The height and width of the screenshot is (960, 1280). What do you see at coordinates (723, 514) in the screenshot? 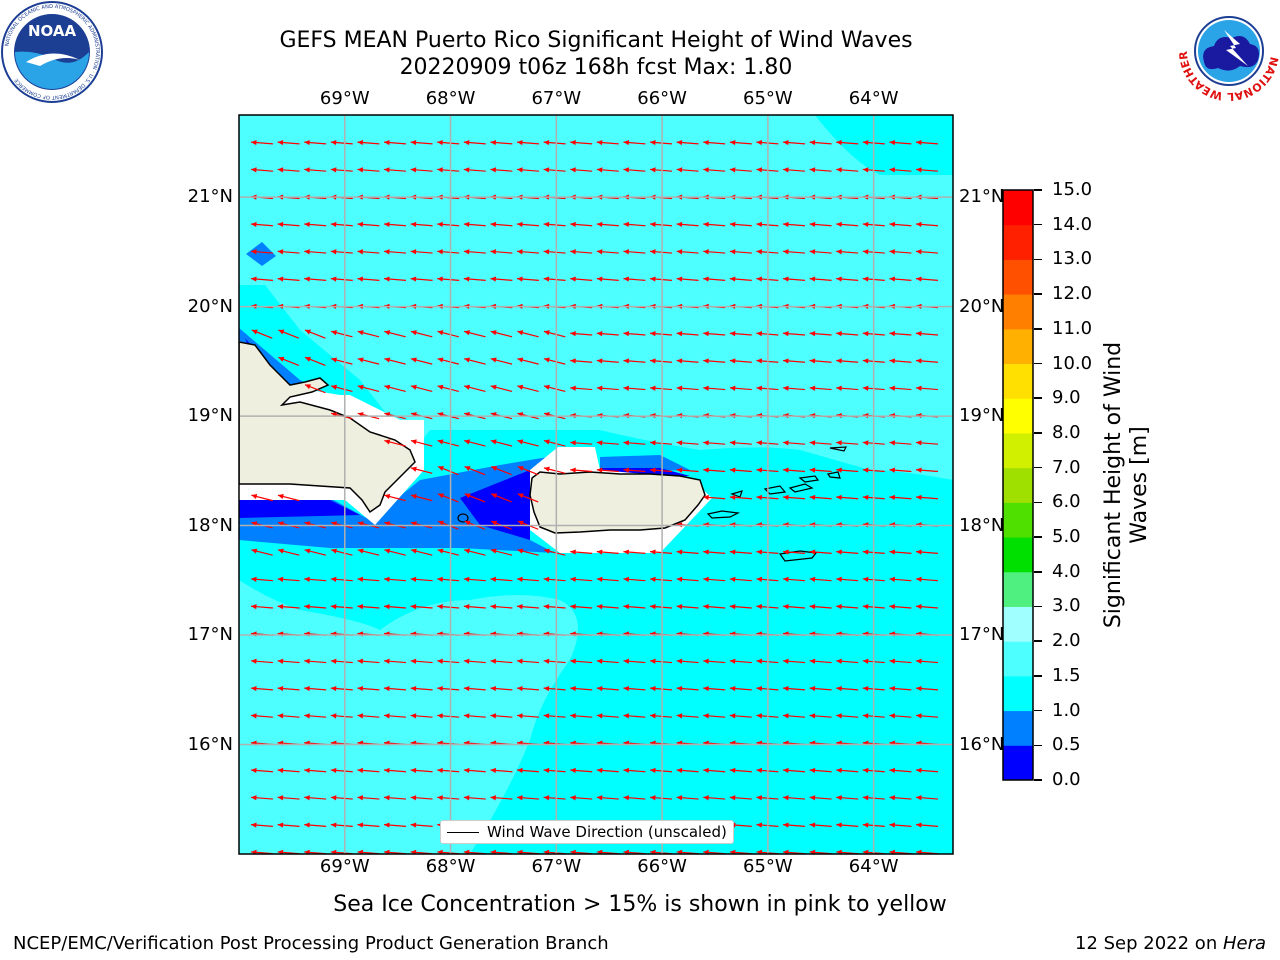
I see `vieques-island` at bounding box center [723, 514].